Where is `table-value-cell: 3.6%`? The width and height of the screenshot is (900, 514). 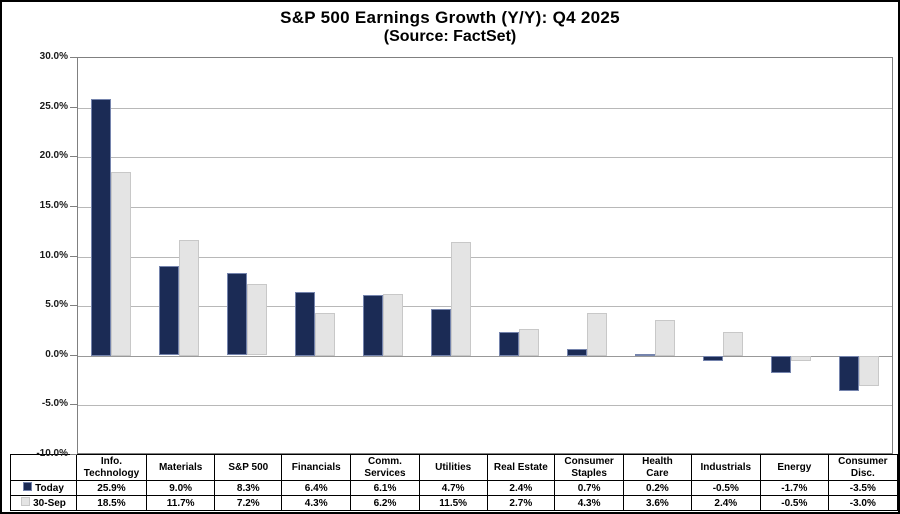 table-value-cell: 3.6% is located at coordinates (657, 503).